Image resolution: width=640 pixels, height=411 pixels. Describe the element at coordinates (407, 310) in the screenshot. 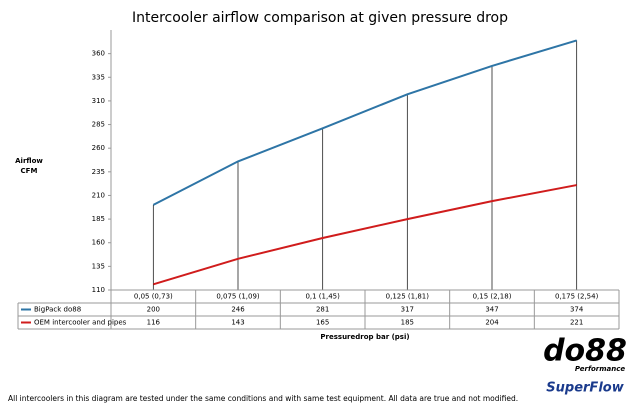

I see `table-value: 317` at that location.